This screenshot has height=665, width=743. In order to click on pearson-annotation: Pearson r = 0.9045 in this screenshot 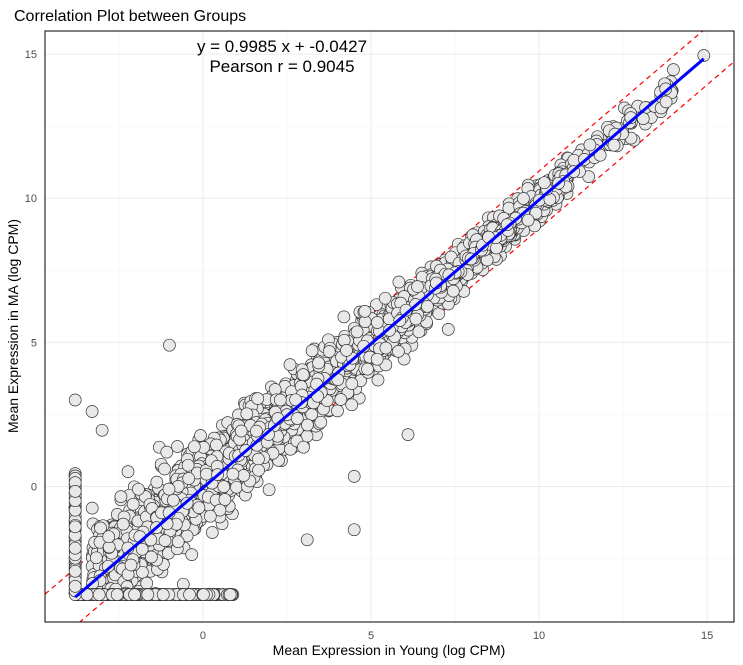, I will do `click(281, 66)`.